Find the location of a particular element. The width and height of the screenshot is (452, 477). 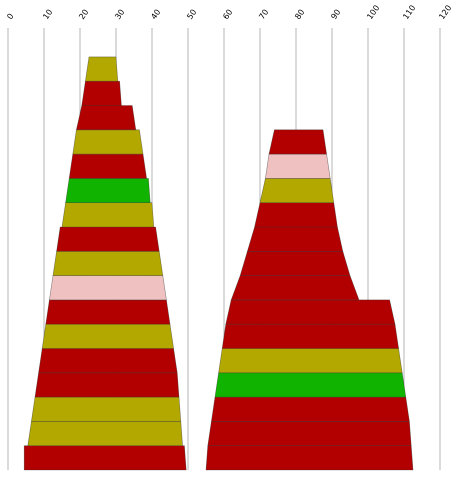

x-tick-label: 50 is located at coordinates (191, 15).